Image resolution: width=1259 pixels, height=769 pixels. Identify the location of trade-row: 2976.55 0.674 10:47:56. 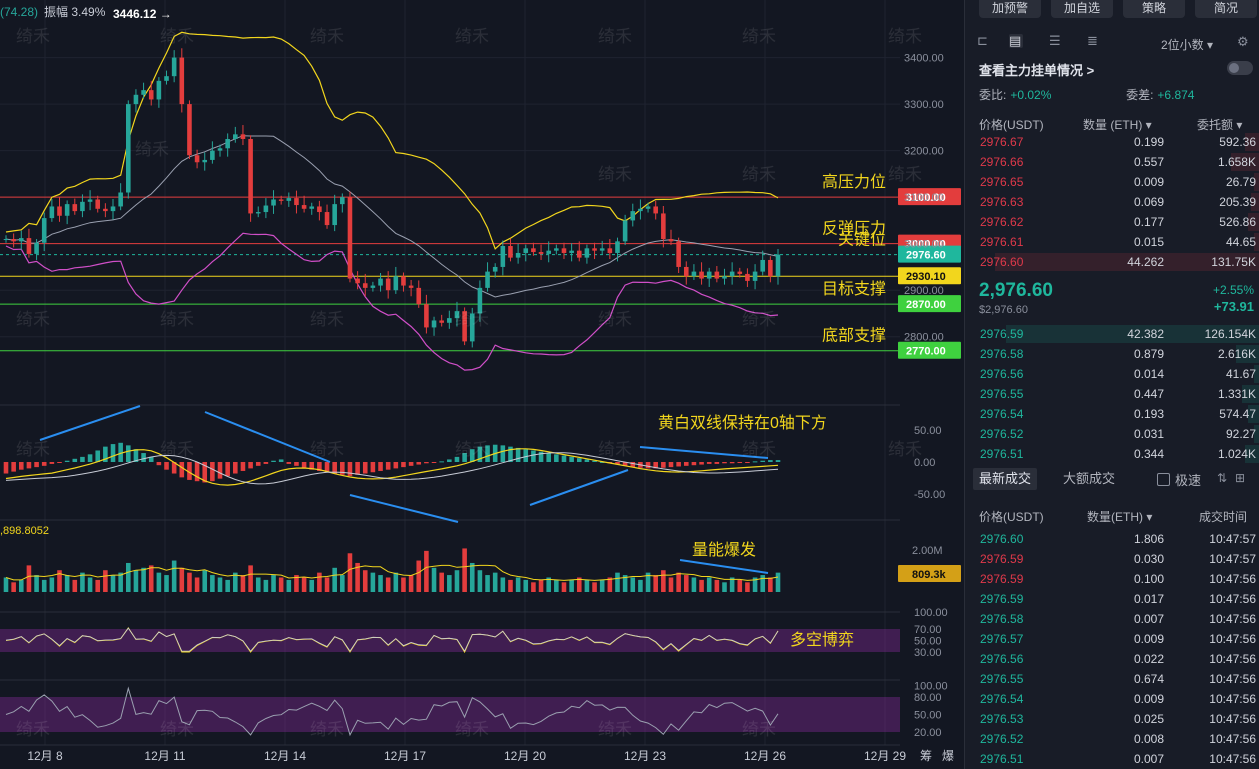
(1112, 679).